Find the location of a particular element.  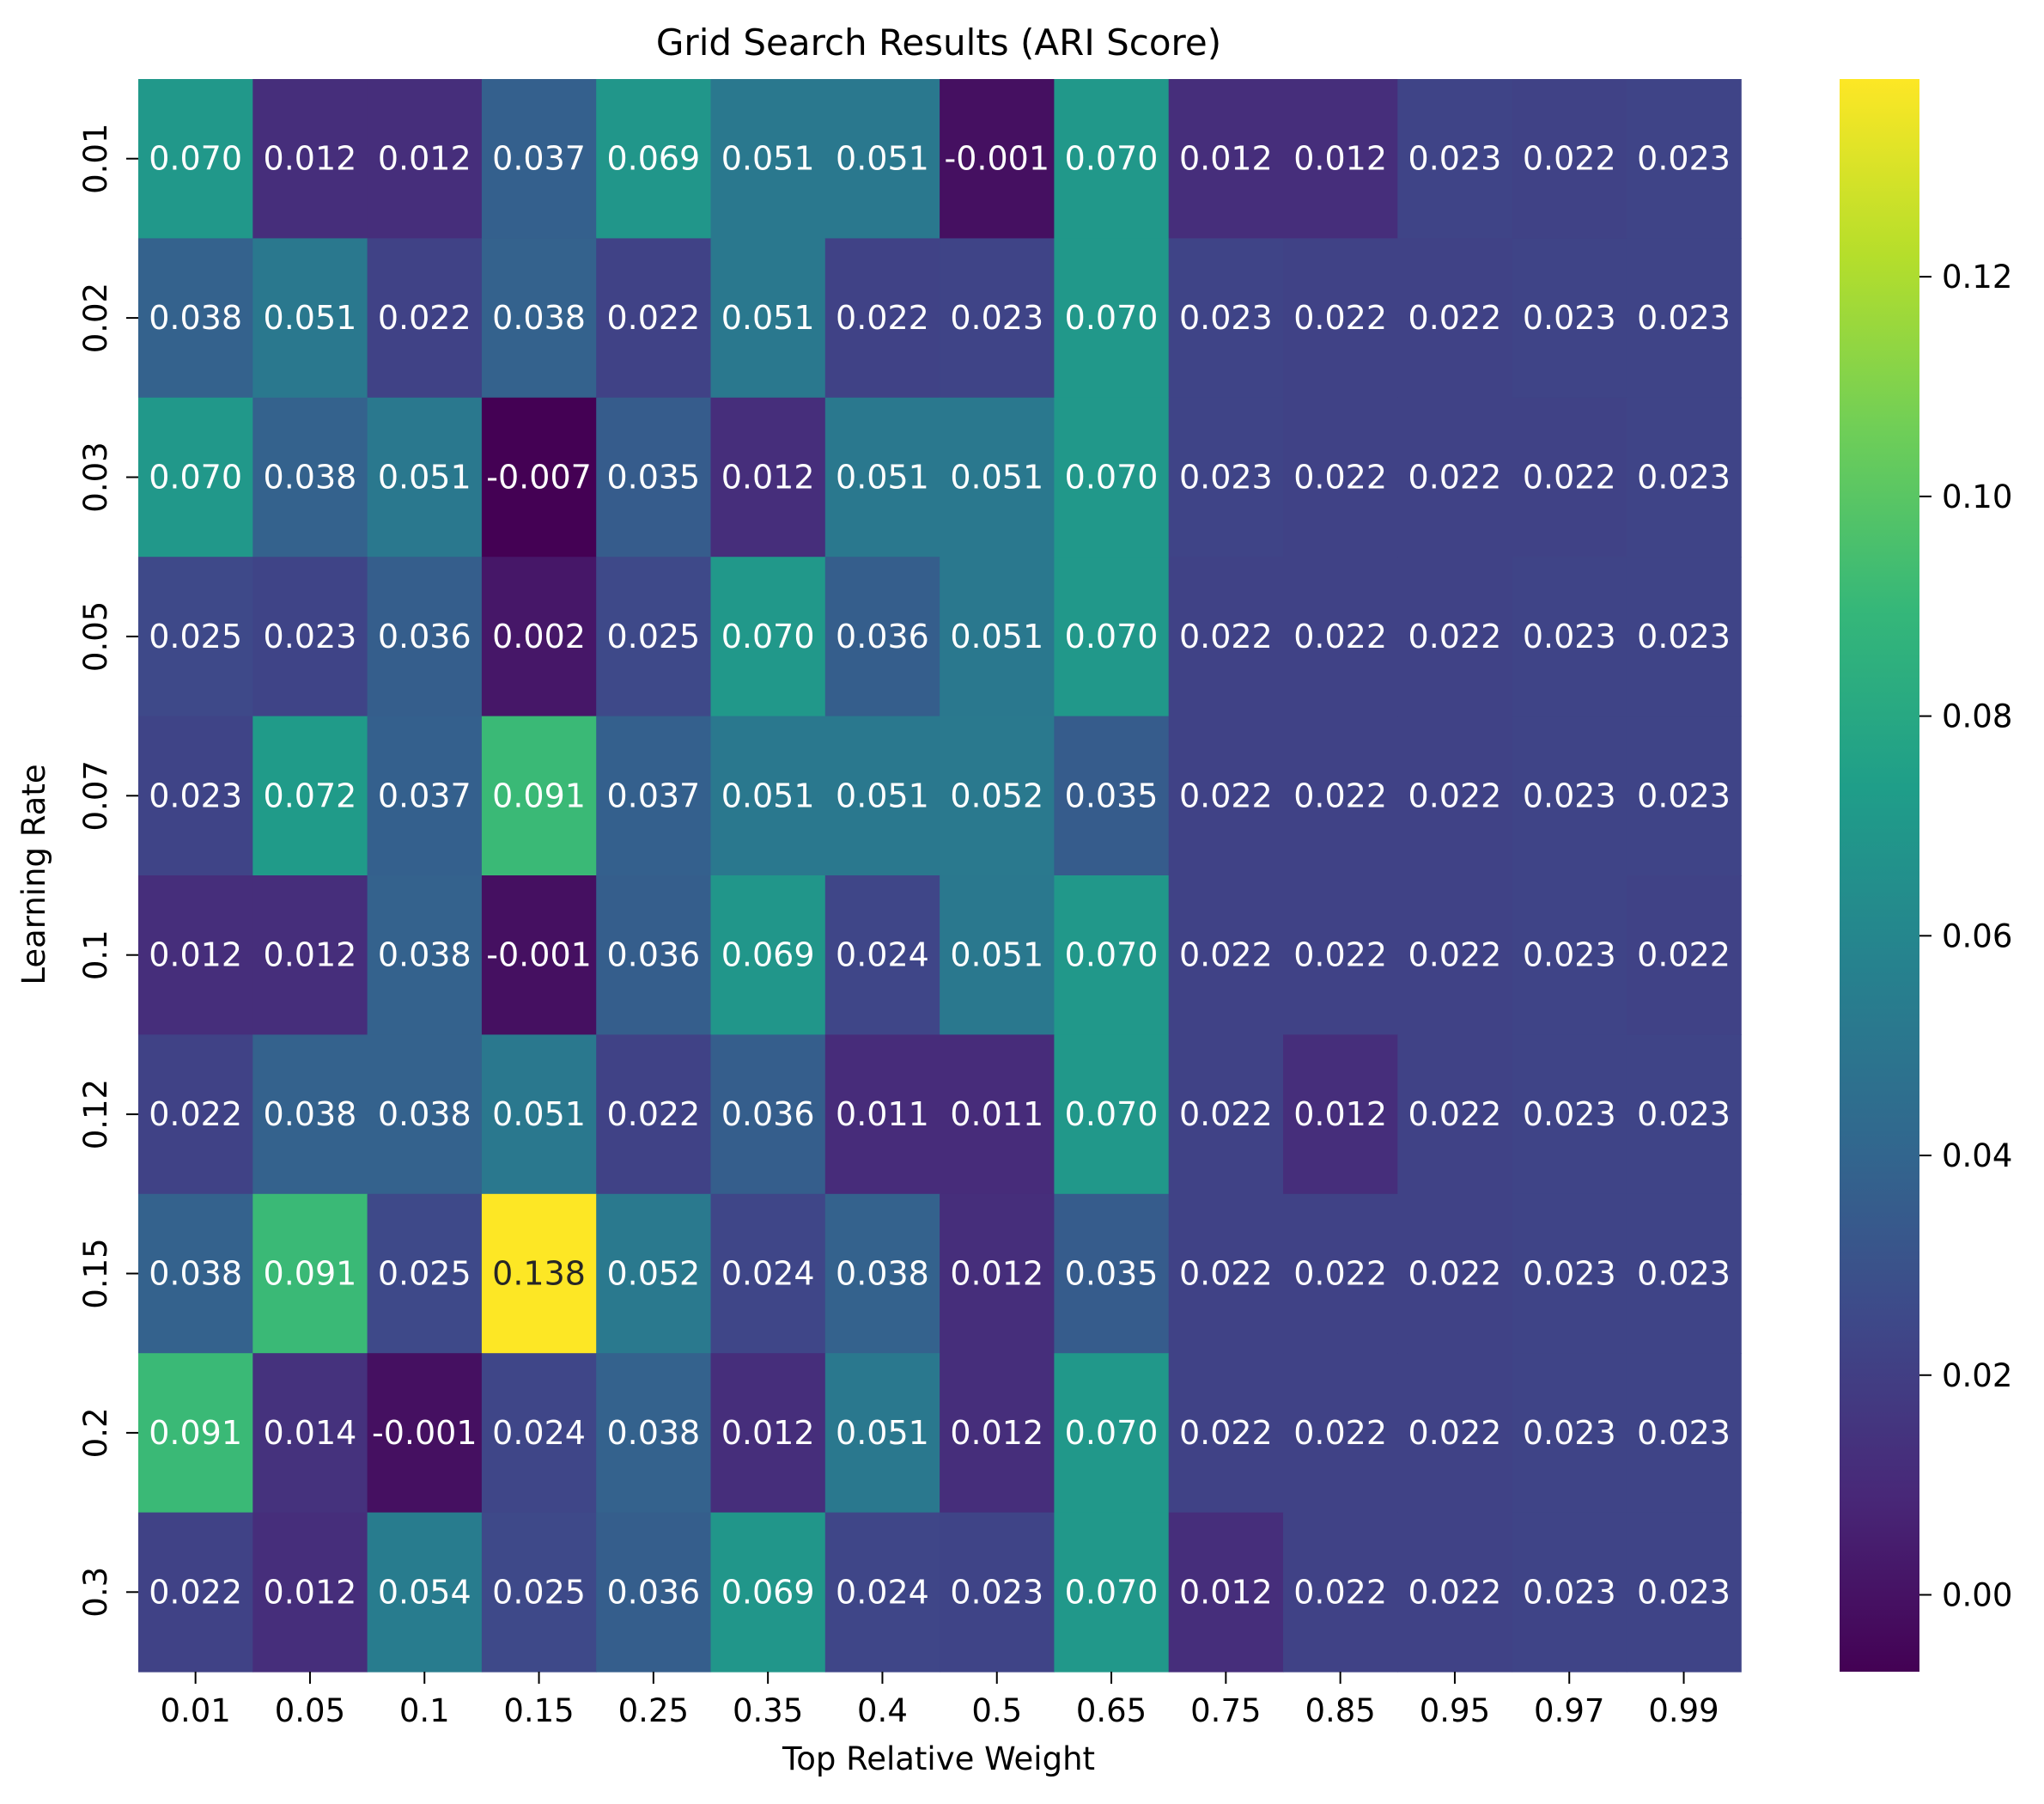

colorbar-tick-label: 0.02 is located at coordinates (1977, 1375).